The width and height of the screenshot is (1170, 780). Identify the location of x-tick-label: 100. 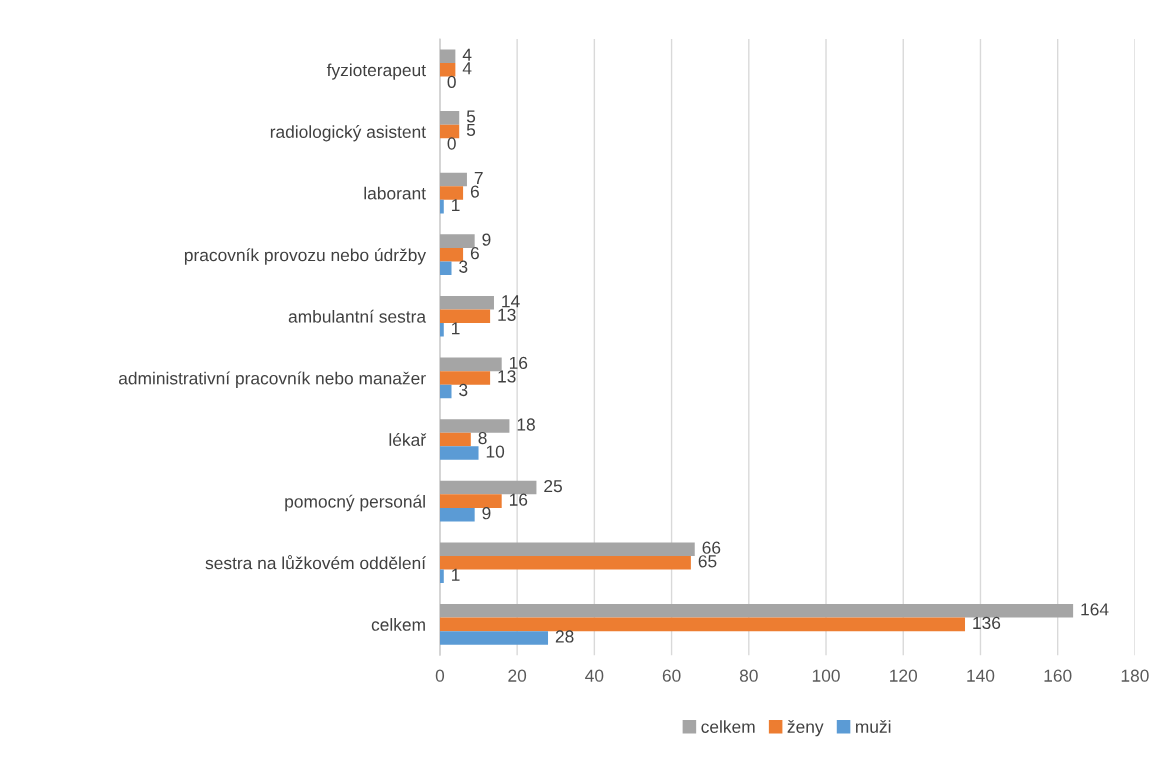
(826, 675).